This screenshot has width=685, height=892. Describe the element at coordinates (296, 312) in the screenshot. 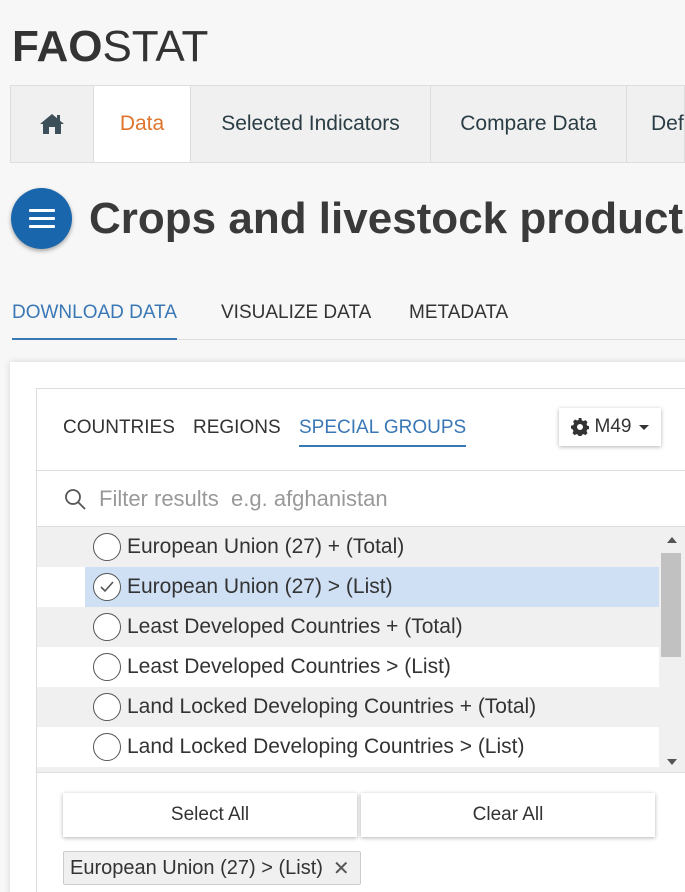

I see `tab-visualize-data: VISUALIZE DATA` at that location.